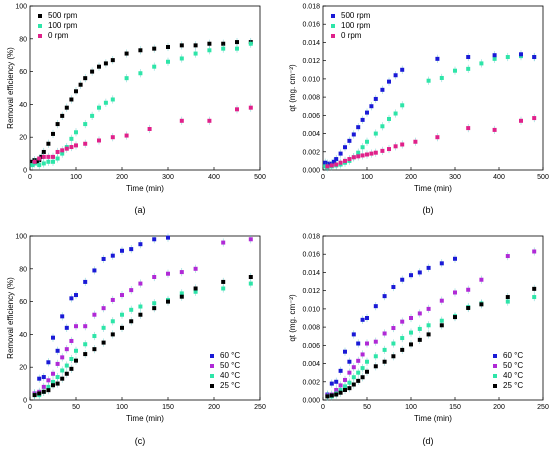  I want to click on plot-frame, so click(433, 318).